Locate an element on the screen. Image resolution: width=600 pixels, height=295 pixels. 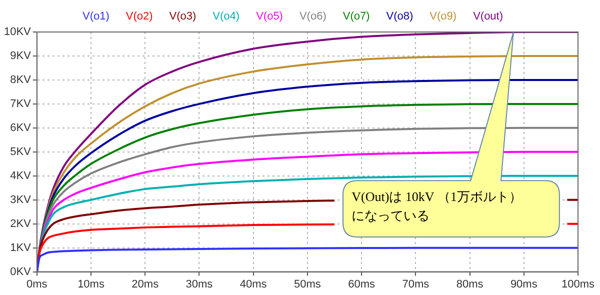
x-tick-label: 60ms is located at coordinates (362, 284).